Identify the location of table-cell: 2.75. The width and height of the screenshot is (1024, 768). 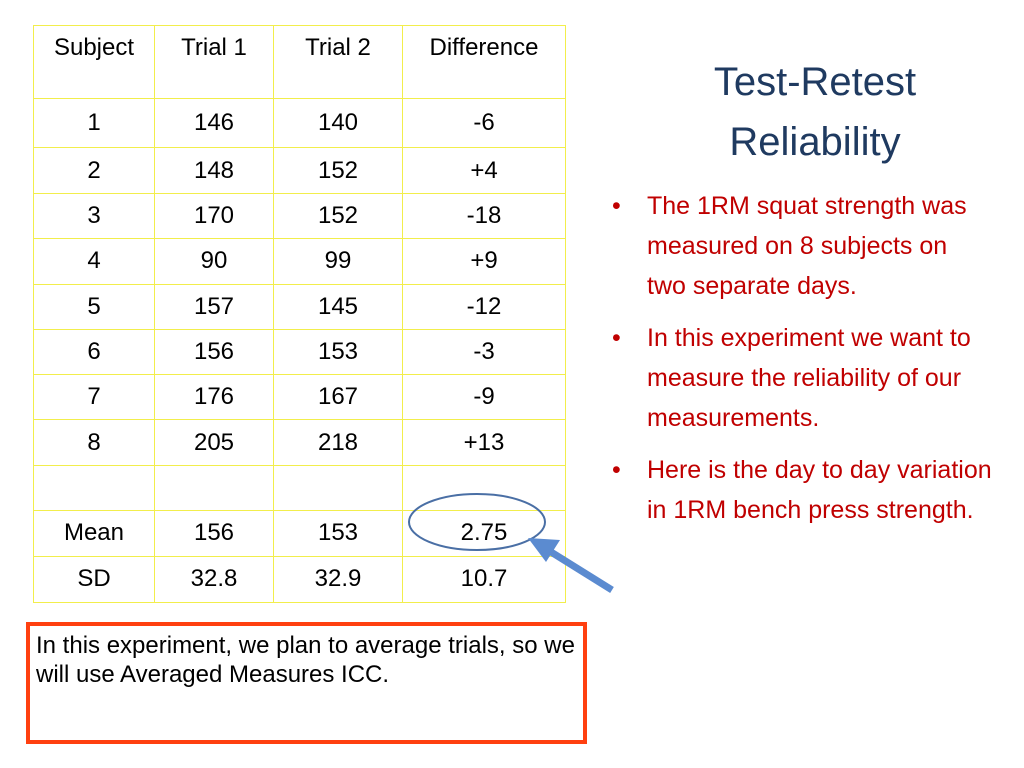
(484, 533).